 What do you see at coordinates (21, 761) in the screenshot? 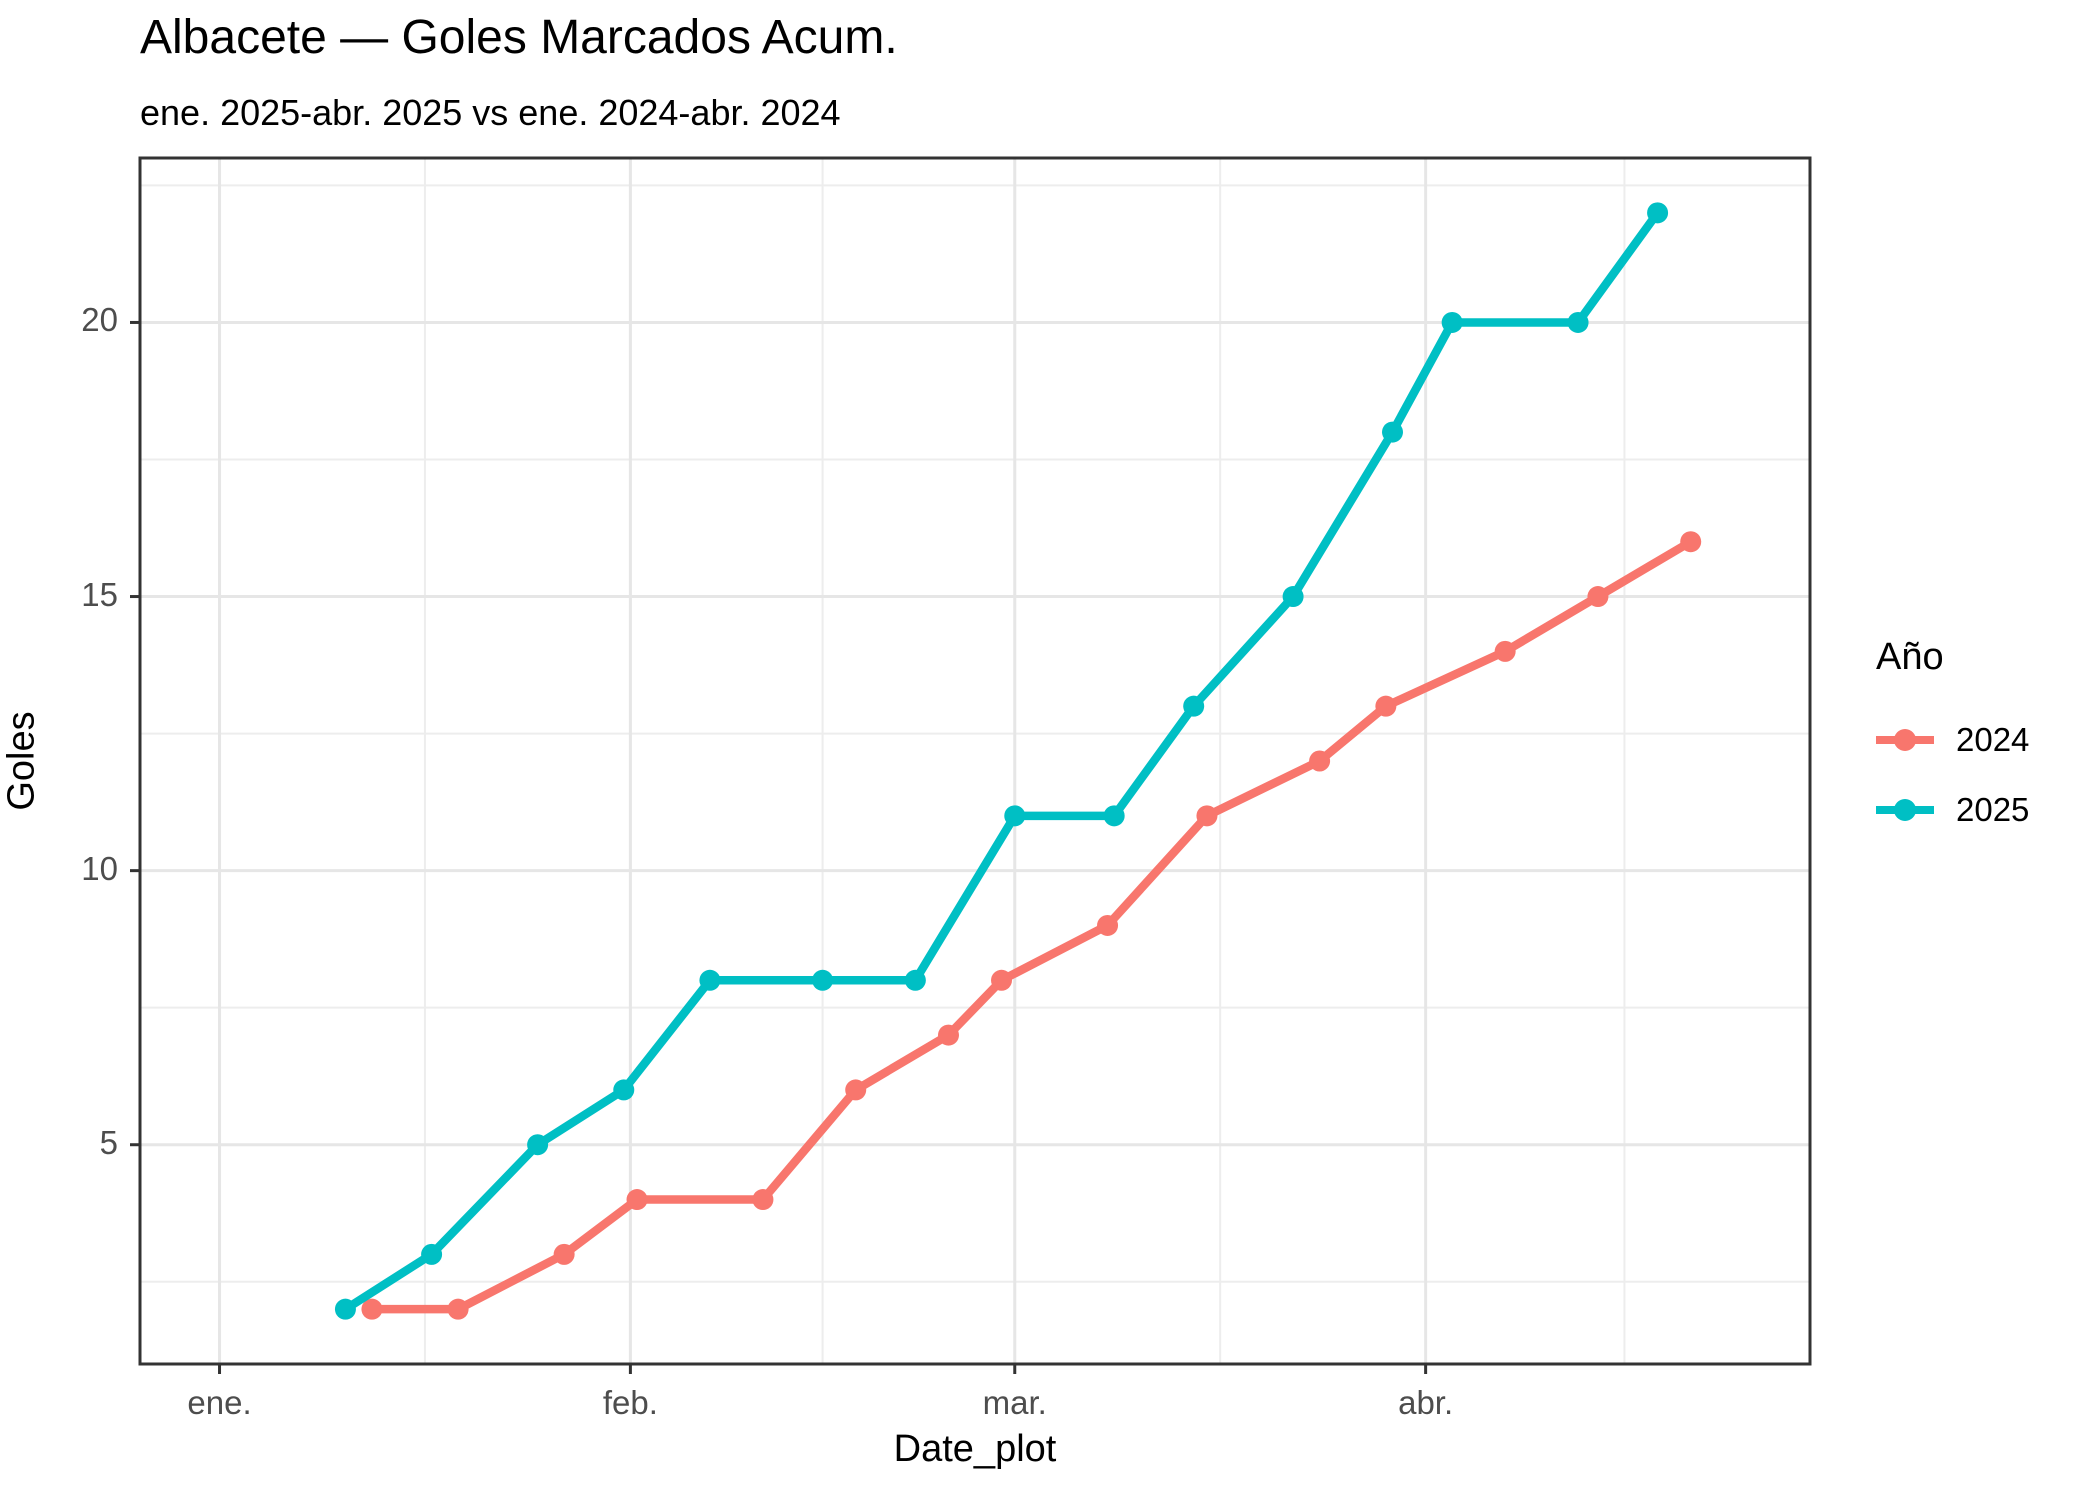
I see `y-axis-title: Goles` at bounding box center [21, 761].